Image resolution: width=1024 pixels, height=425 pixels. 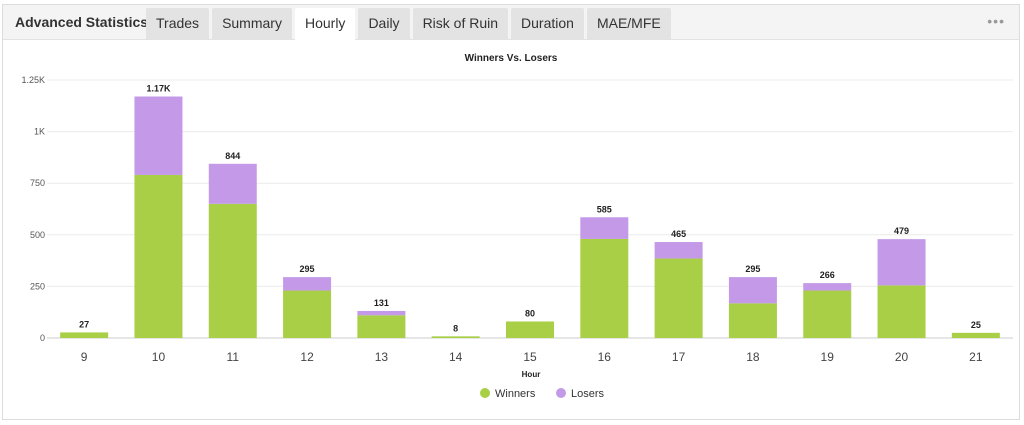 What do you see at coordinates (37, 286) in the screenshot?
I see `y-tick-label: 250` at bounding box center [37, 286].